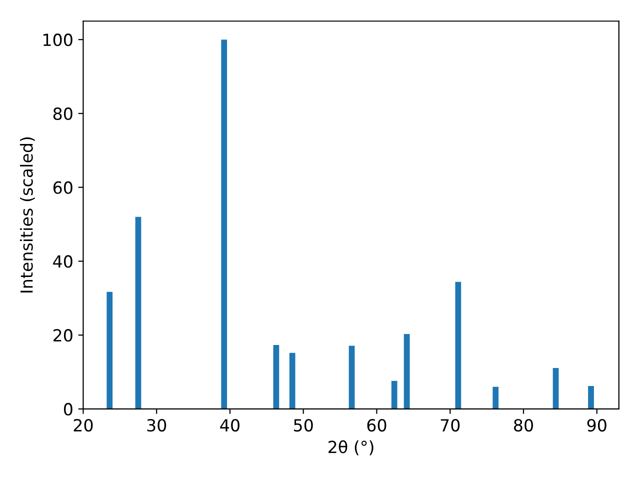 This screenshot has width=640, height=480. What do you see at coordinates (156, 425) in the screenshot?
I see `x-tick-label: 30` at bounding box center [156, 425].